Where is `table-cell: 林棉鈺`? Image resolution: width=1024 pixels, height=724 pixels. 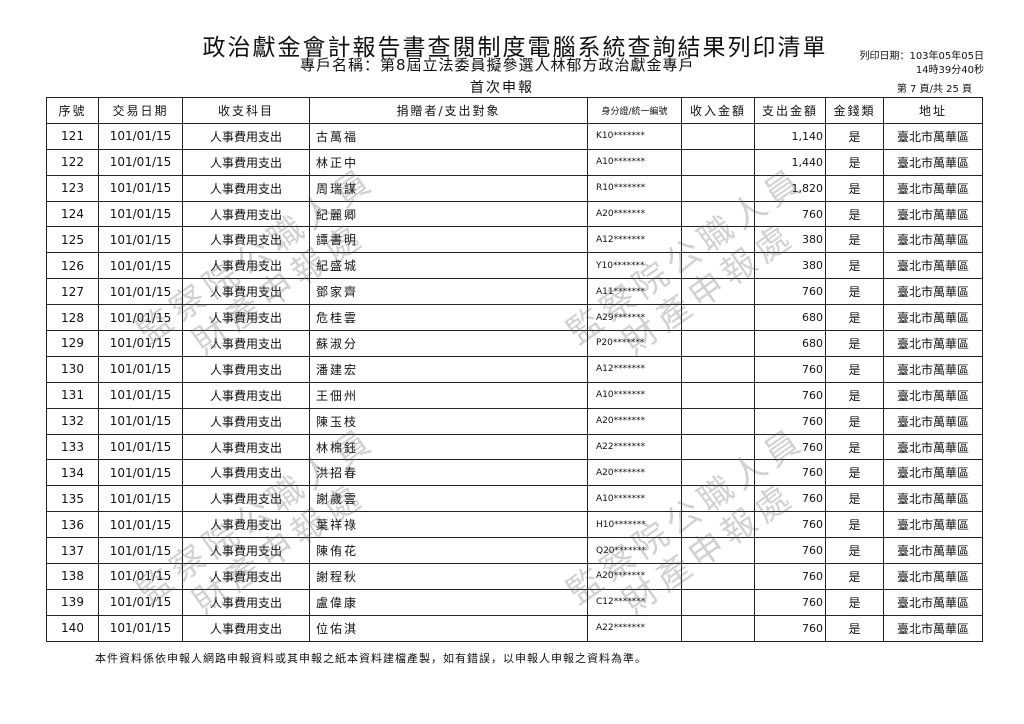
table-cell: 林棉鈺 is located at coordinates (448, 447).